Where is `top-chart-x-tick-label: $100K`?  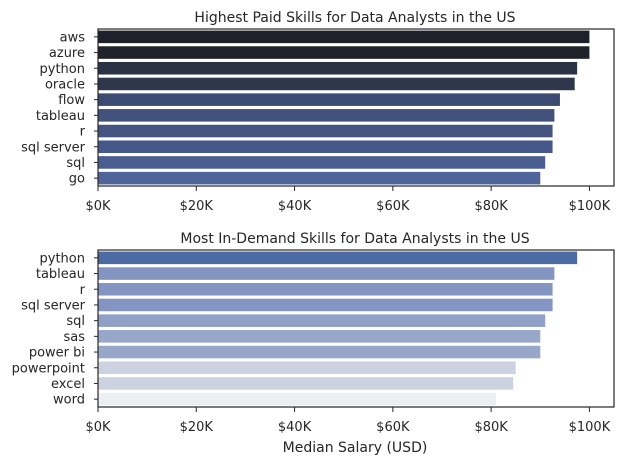
top-chart-x-tick-label: $100K is located at coordinates (590, 206).